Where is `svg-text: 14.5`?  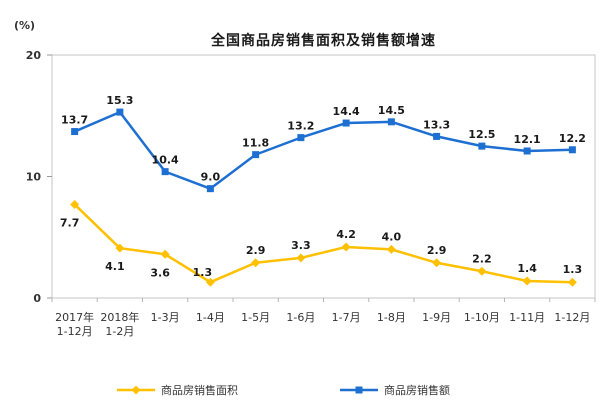
svg-text: 14.5 is located at coordinates (391, 110).